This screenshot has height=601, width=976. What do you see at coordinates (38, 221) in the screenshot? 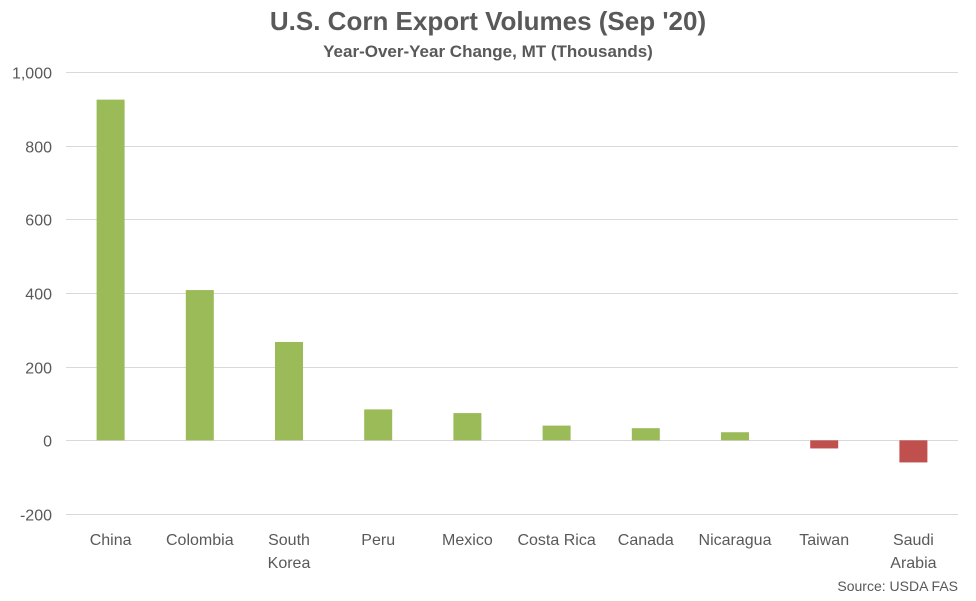
I see `y-tick-label: 600` at bounding box center [38, 221].